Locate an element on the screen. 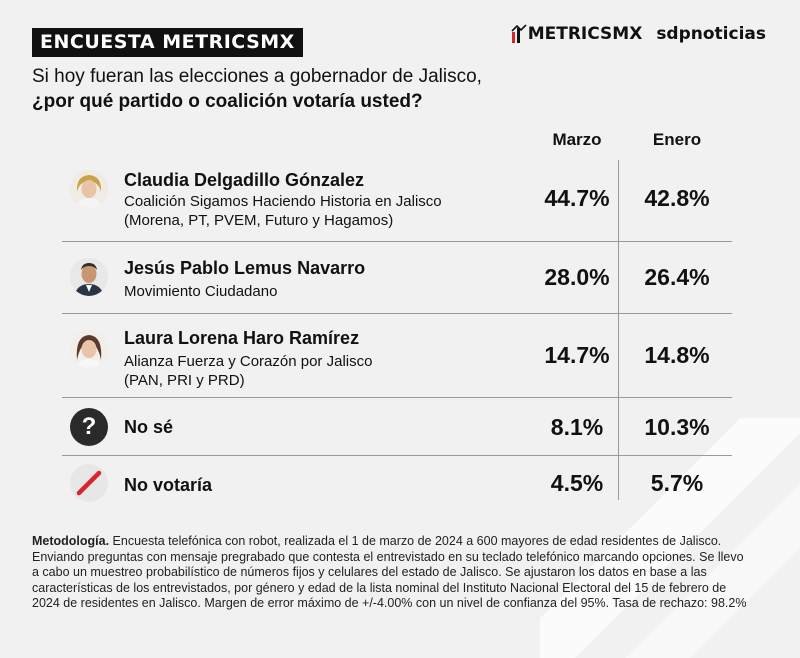  candidate-name: Claudia Delgadillo Gónzalez is located at coordinates (244, 180).